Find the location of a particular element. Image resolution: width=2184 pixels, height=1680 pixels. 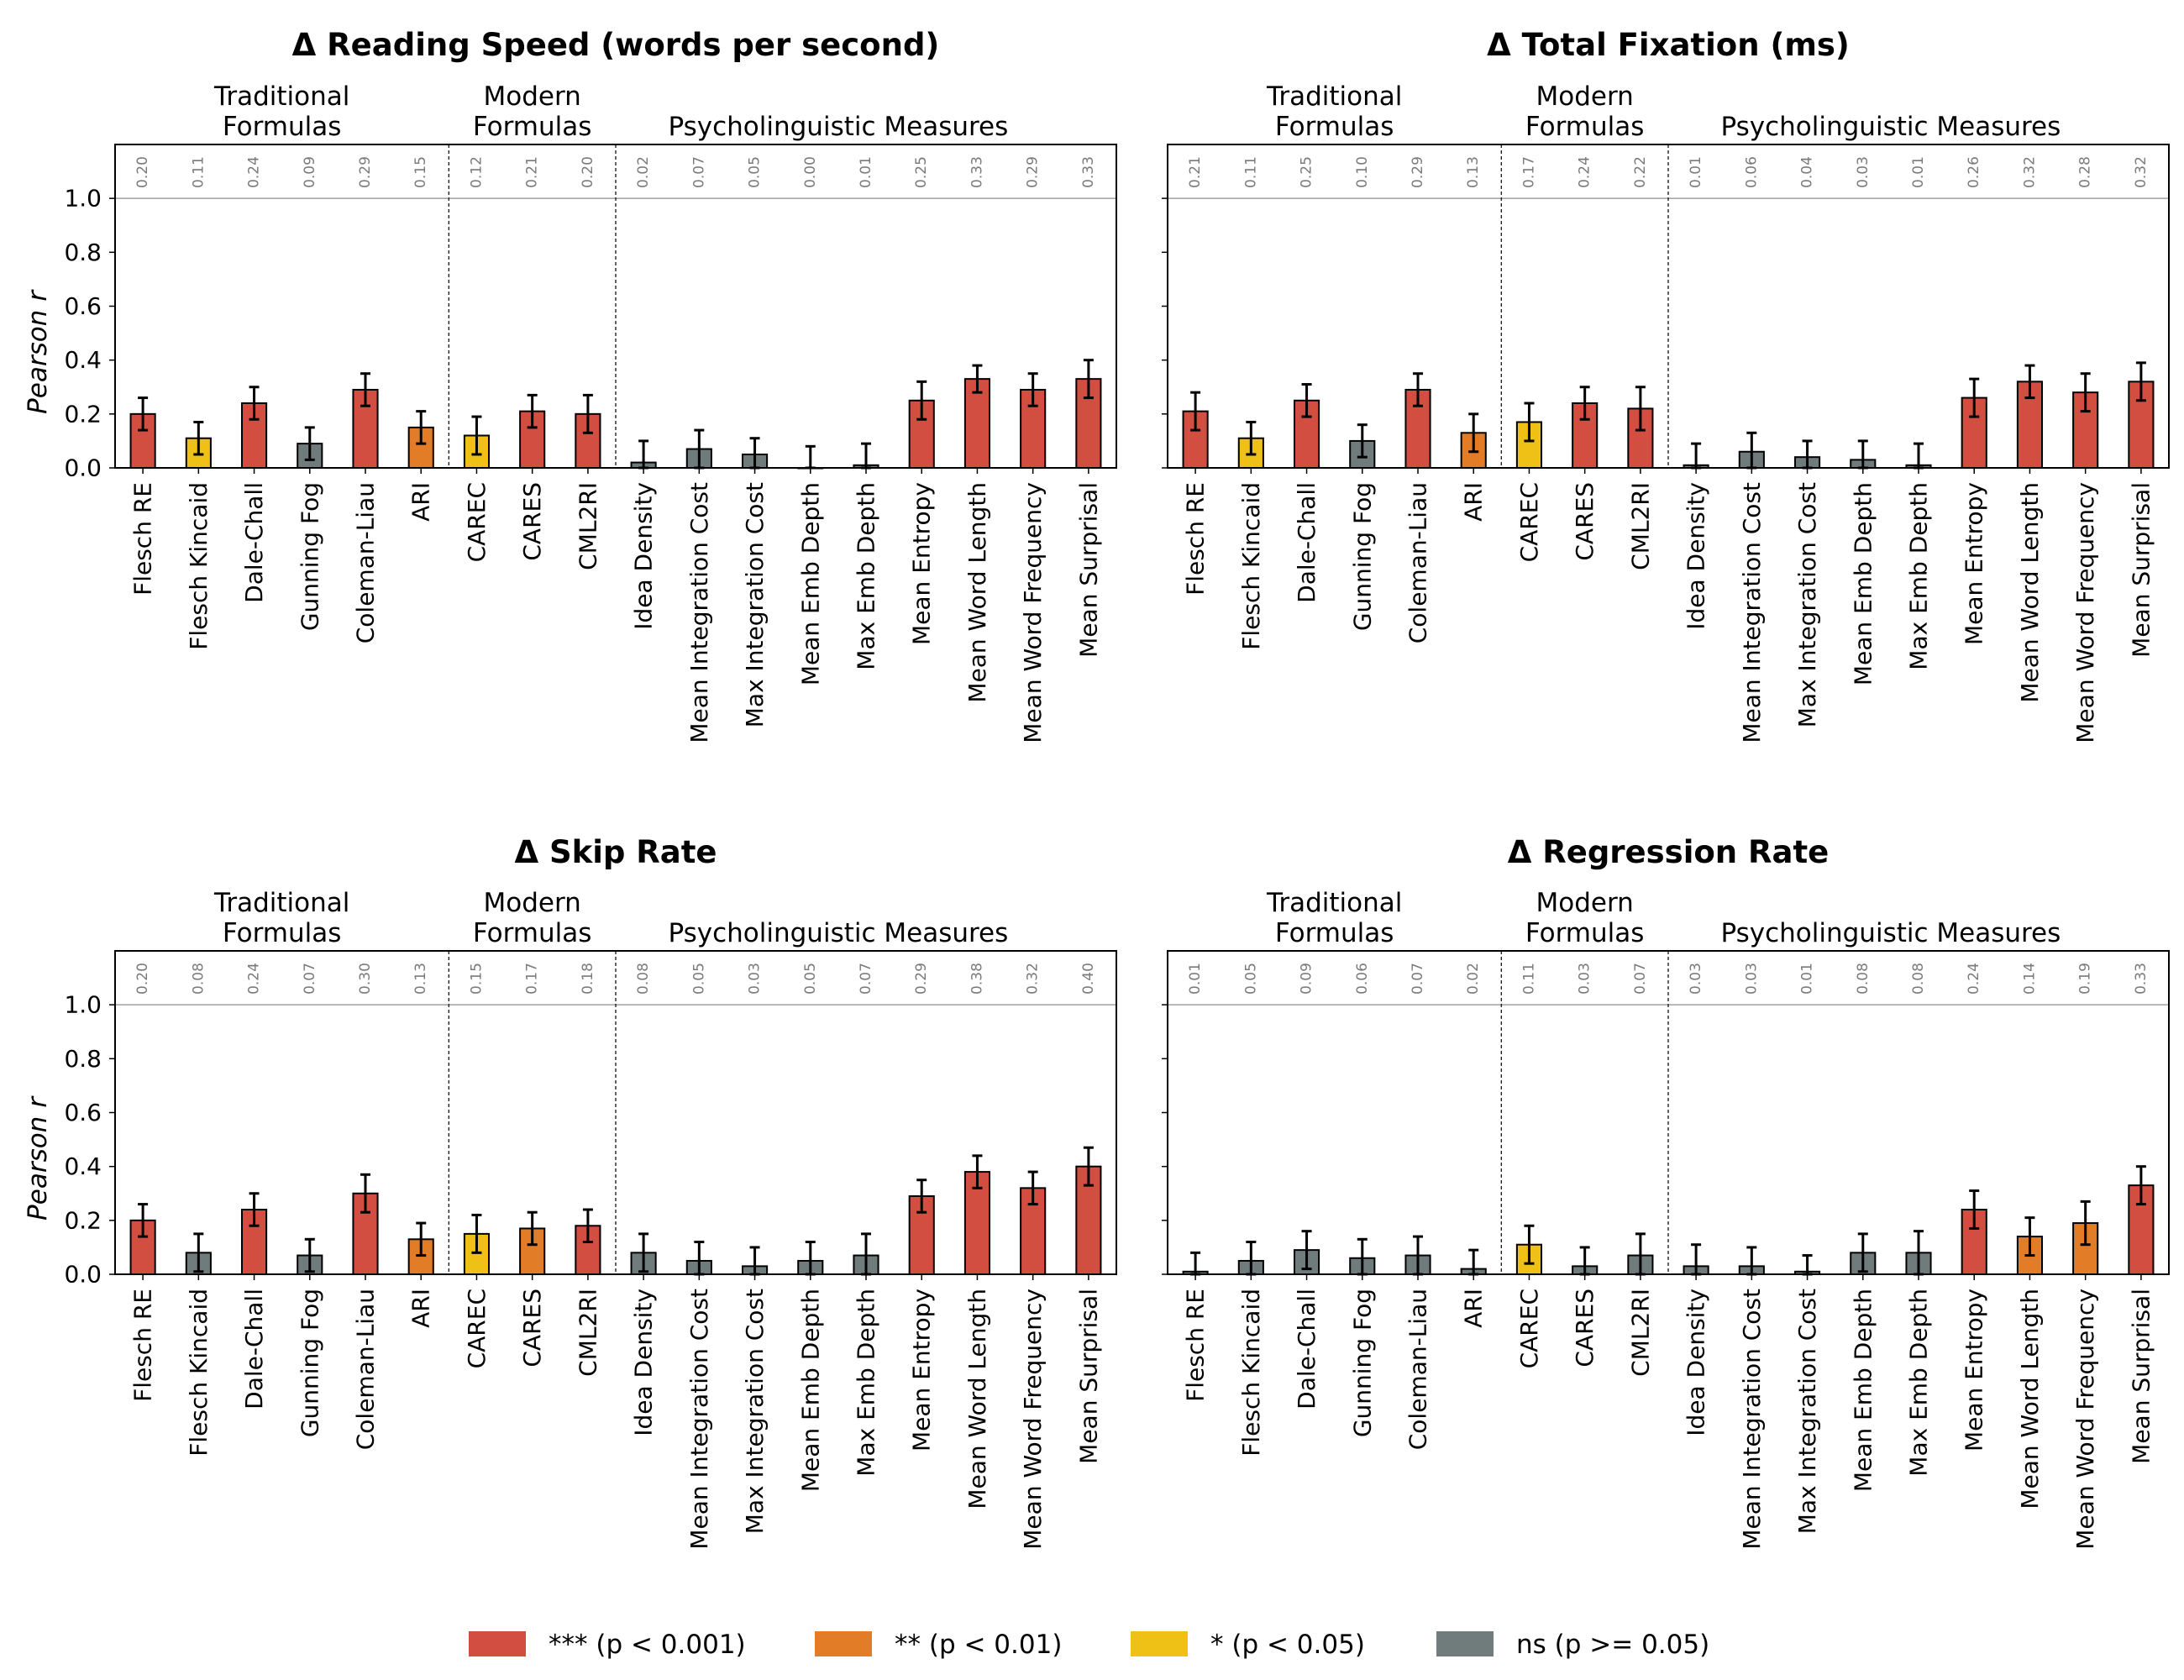

value-annotation: 0.14 is located at coordinates (2029, 979).